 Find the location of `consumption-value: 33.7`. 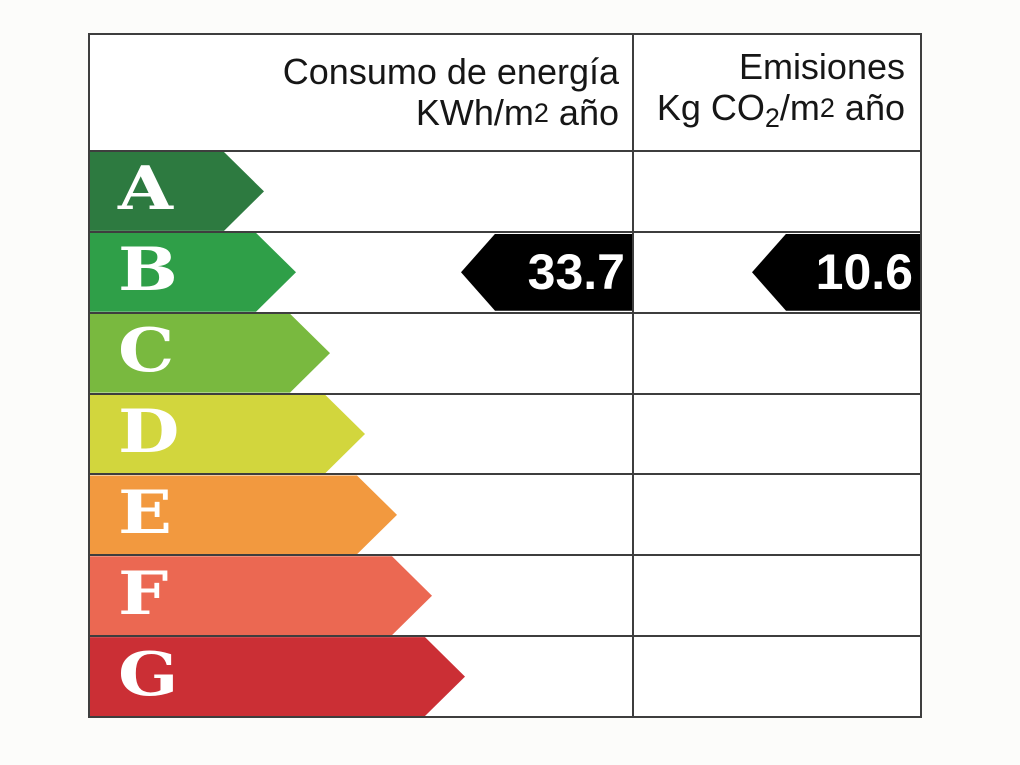

consumption-value: 33.7 is located at coordinates (576, 272).